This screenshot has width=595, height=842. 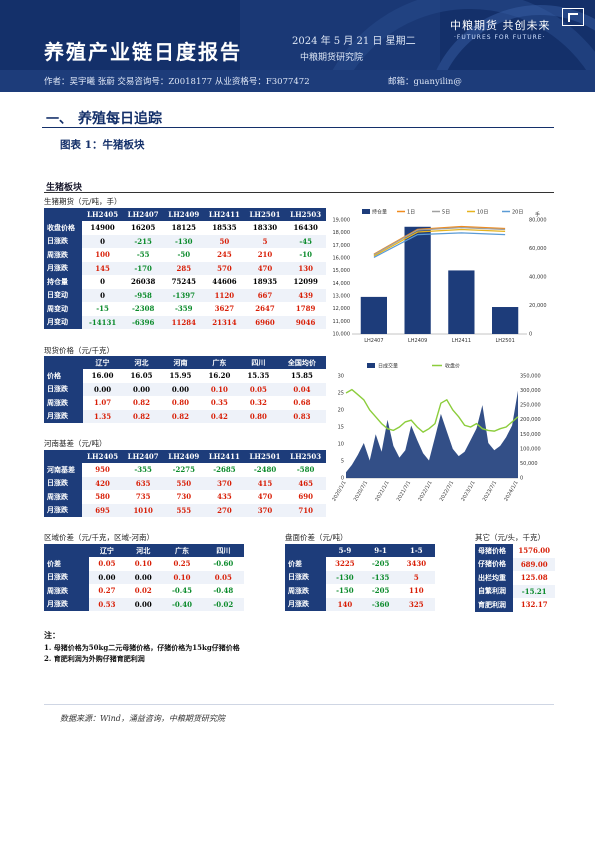 I want to click on table-row: 价差 0.05 0.10 0.25 -0.60, so click(x=144, y=564).